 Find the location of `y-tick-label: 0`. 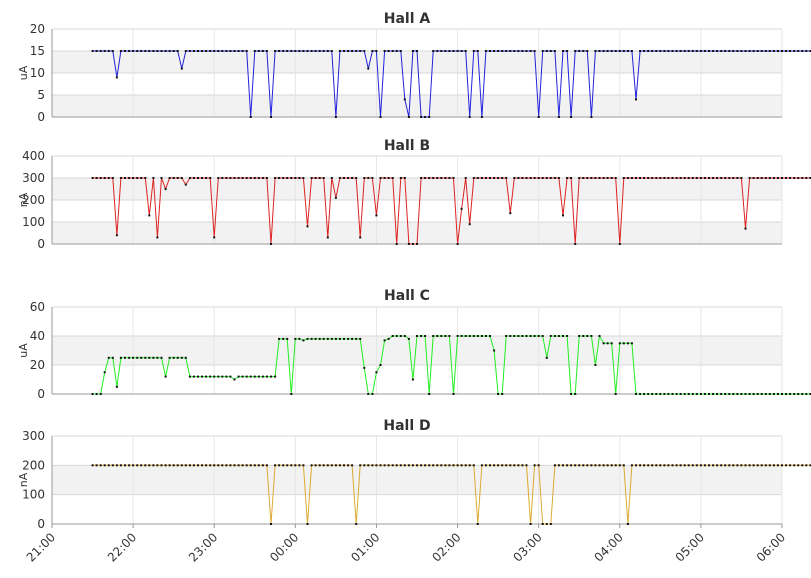

y-tick-label: 0 is located at coordinates (41, 394).